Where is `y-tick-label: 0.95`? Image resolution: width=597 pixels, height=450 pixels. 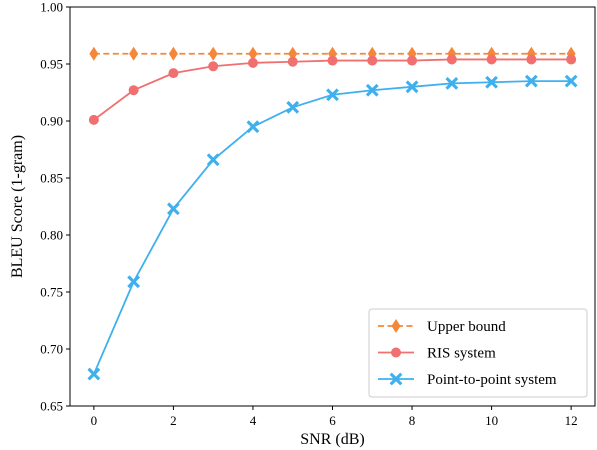 y-tick-label: 0.95 is located at coordinates (51, 64).